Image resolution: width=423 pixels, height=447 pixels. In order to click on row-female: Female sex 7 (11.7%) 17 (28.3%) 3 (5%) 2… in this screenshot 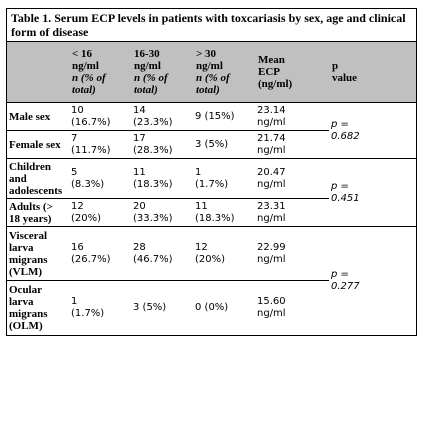, I will do `click(211, 145)`.